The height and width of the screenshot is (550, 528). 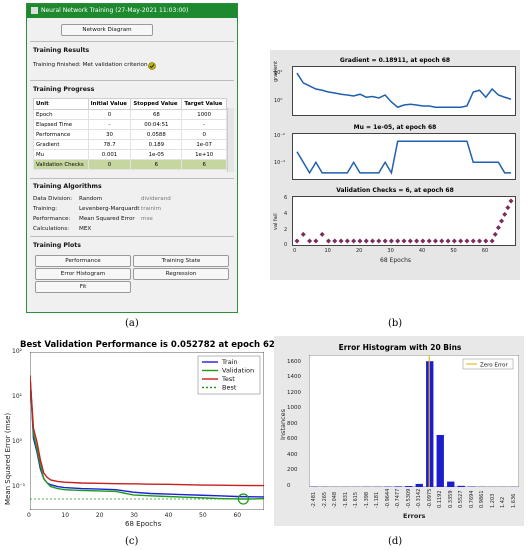 I want to click on table-row: Epoch 0 68 1000, so click(x=130, y=114).